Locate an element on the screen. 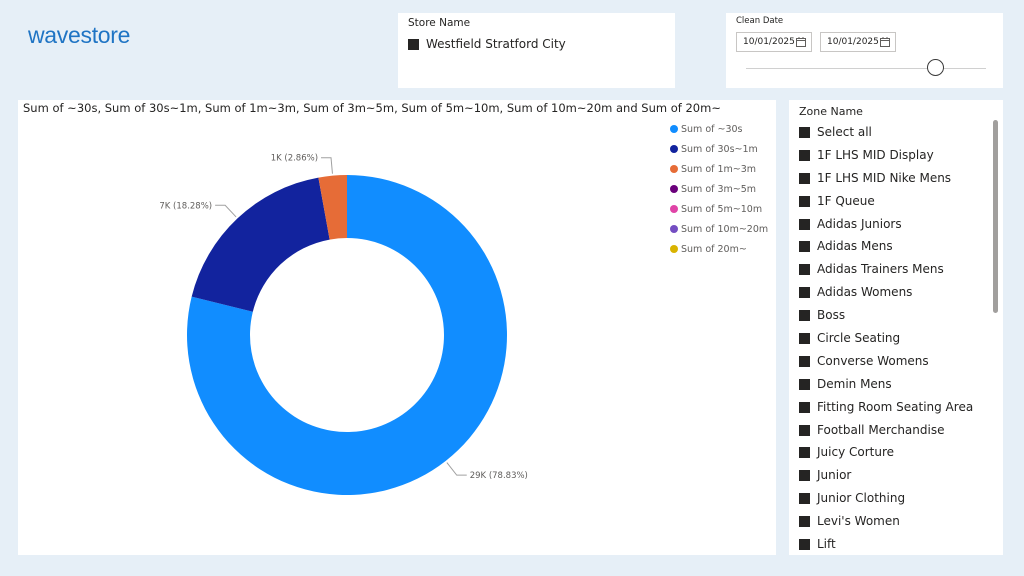  zone-item-label: Football Merchandise is located at coordinates (881, 429).